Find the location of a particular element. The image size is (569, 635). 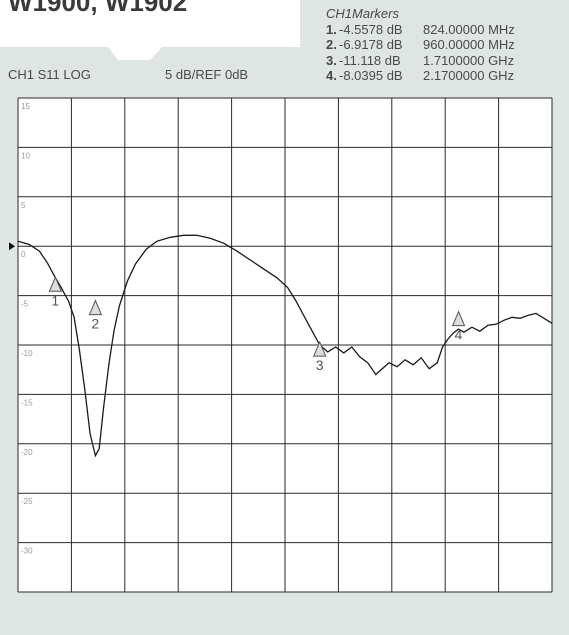

y-tick-label: -30 is located at coordinates (27, 551).